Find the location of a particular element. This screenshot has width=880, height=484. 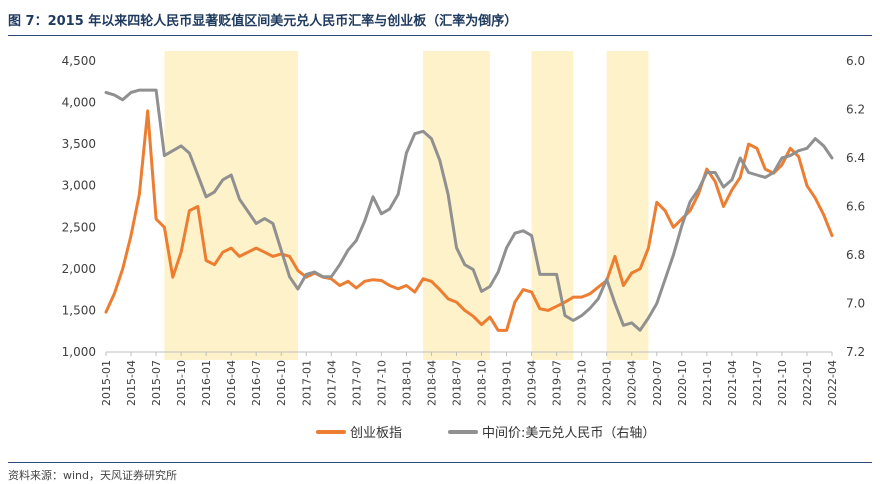

source-note: 资料来源：wind，天风证券研究所 is located at coordinates (93, 475).